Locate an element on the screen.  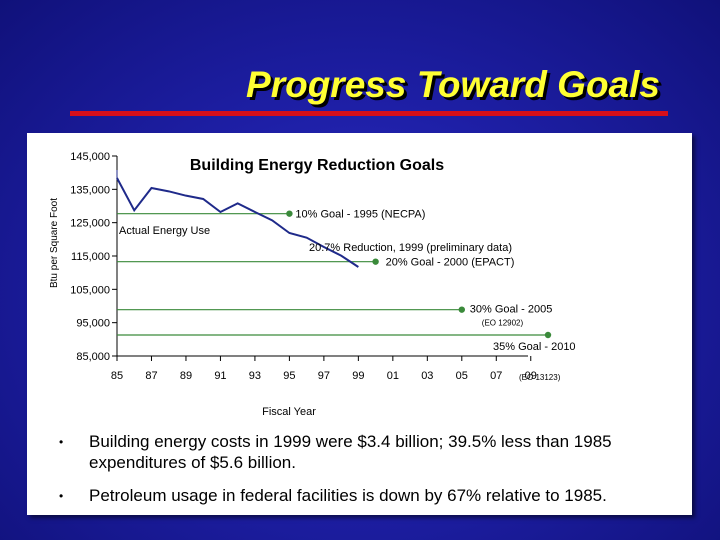
goal-note: (EO 13123) is located at coordinates (540, 377).